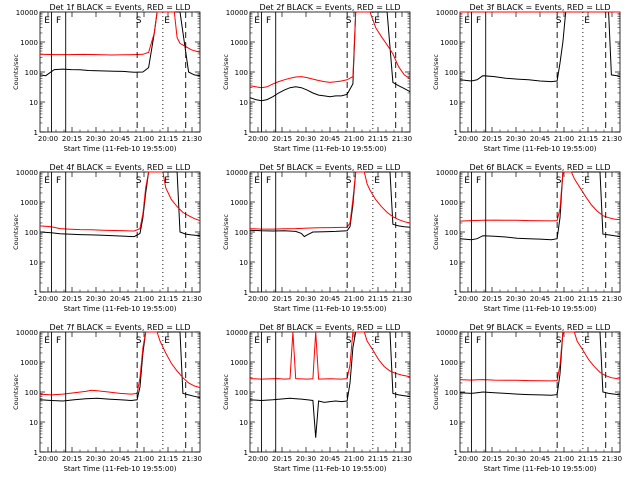 The height and width of the screenshot is (480, 640). What do you see at coordinates (539, 7) in the screenshot?
I see `panel-title: Det 3f BLACK = Events, RED = LLD` at bounding box center [539, 7].